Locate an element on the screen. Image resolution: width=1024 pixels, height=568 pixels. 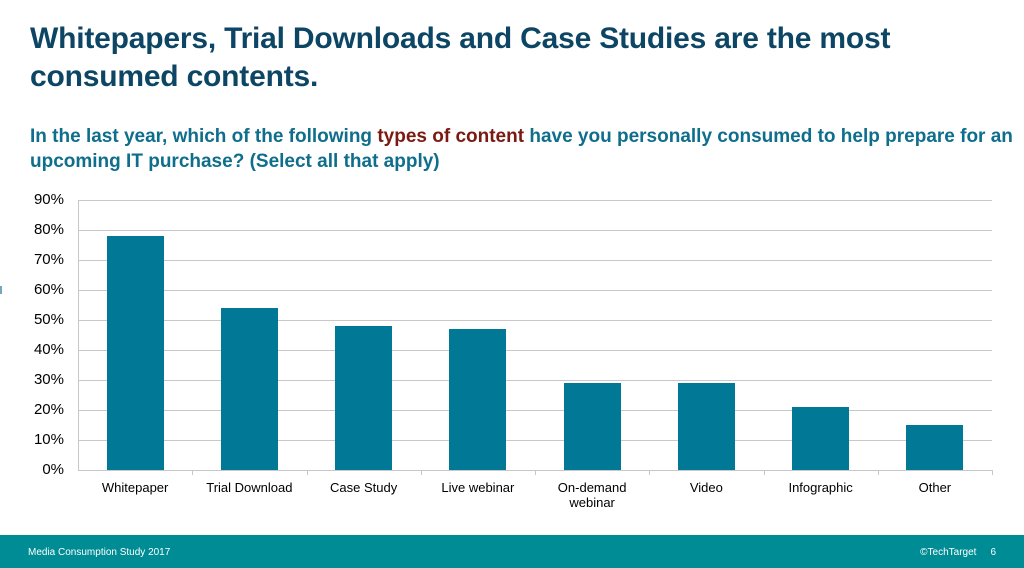
x-category-label: Live webinar is located at coordinates (478, 487).